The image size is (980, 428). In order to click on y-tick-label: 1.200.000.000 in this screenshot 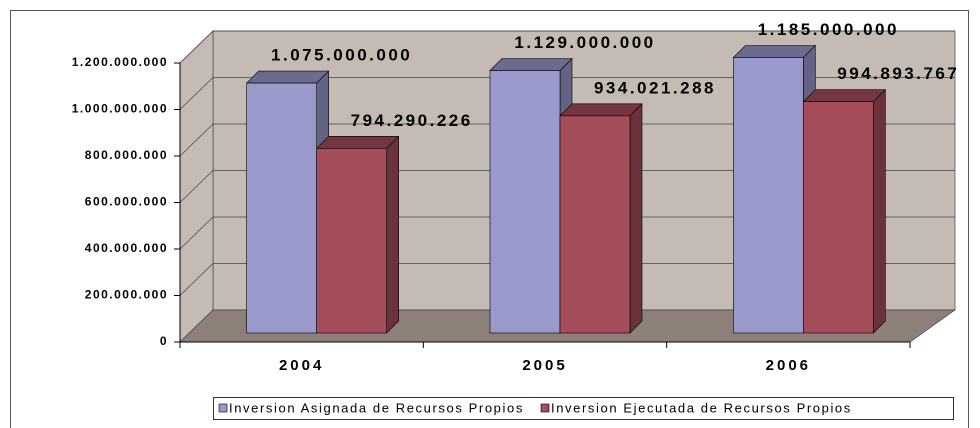, I will do `click(120, 62)`.